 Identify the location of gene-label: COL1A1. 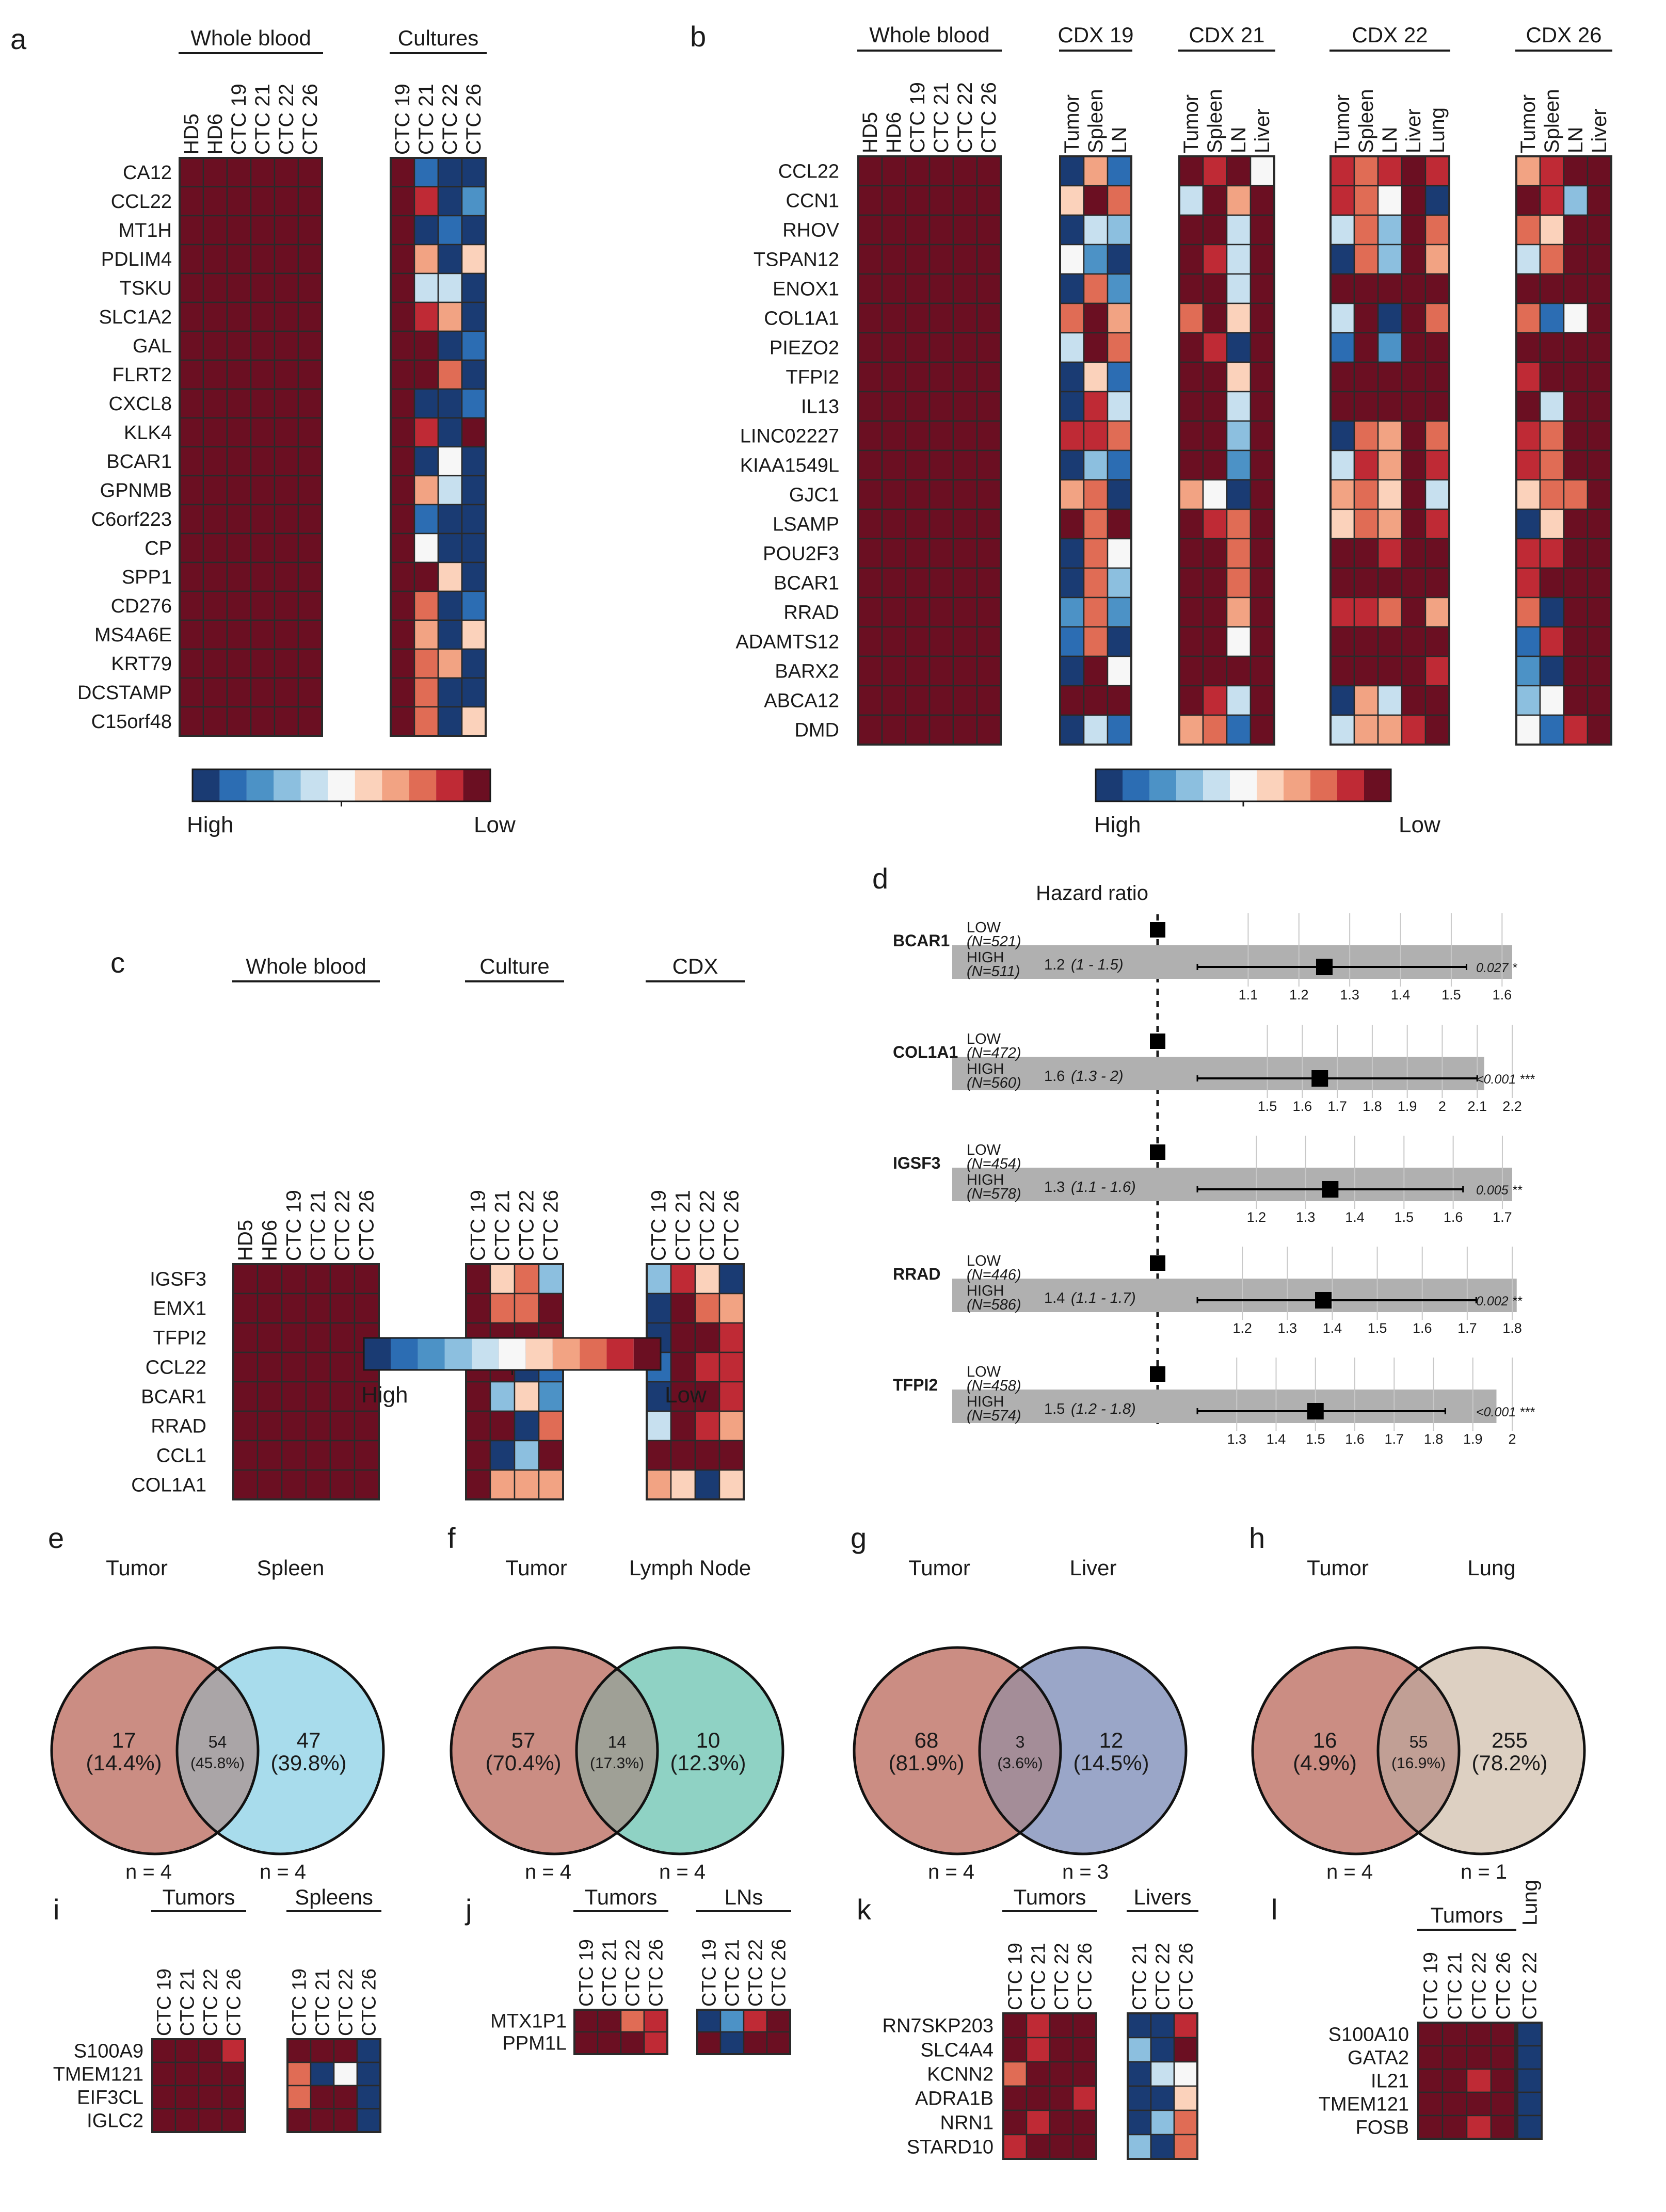
(925, 1052).